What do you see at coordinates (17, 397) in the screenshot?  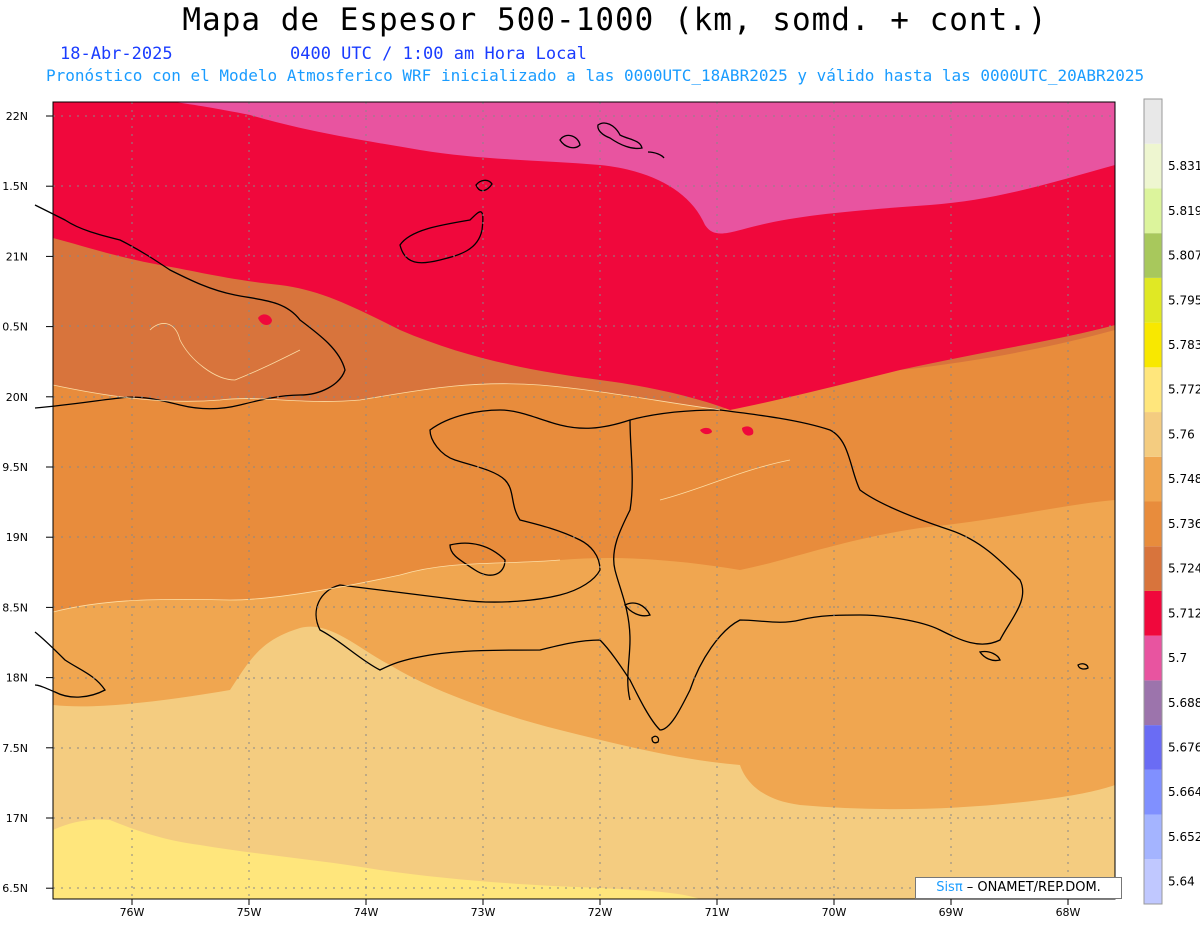 I see `lat-label: 20N` at bounding box center [17, 397].